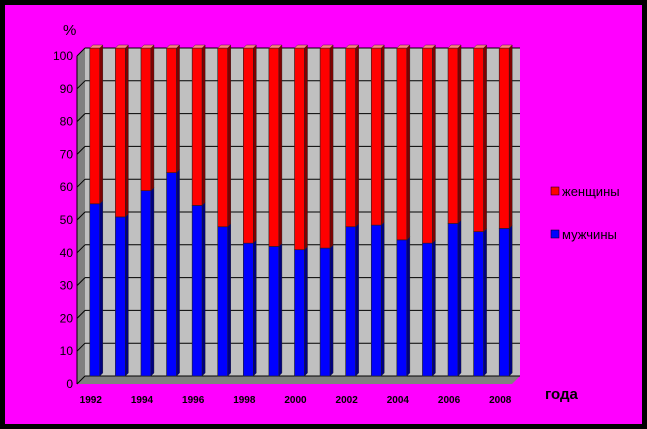 The width and height of the screenshot is (647, 429). What do you see at coordinates (67, 154) in the screenshot?
I see `y-tick-label: 70` at bounding box center [67, 154].